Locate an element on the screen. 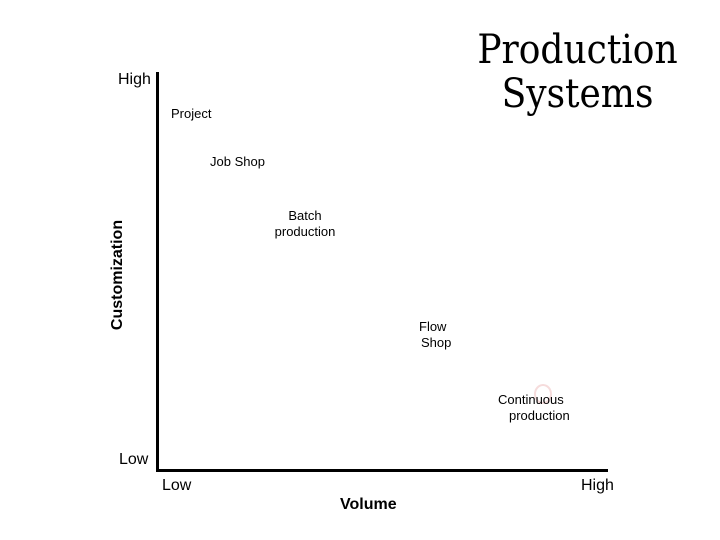  y-axis-high-label: High is located at coordinates (134, 79).